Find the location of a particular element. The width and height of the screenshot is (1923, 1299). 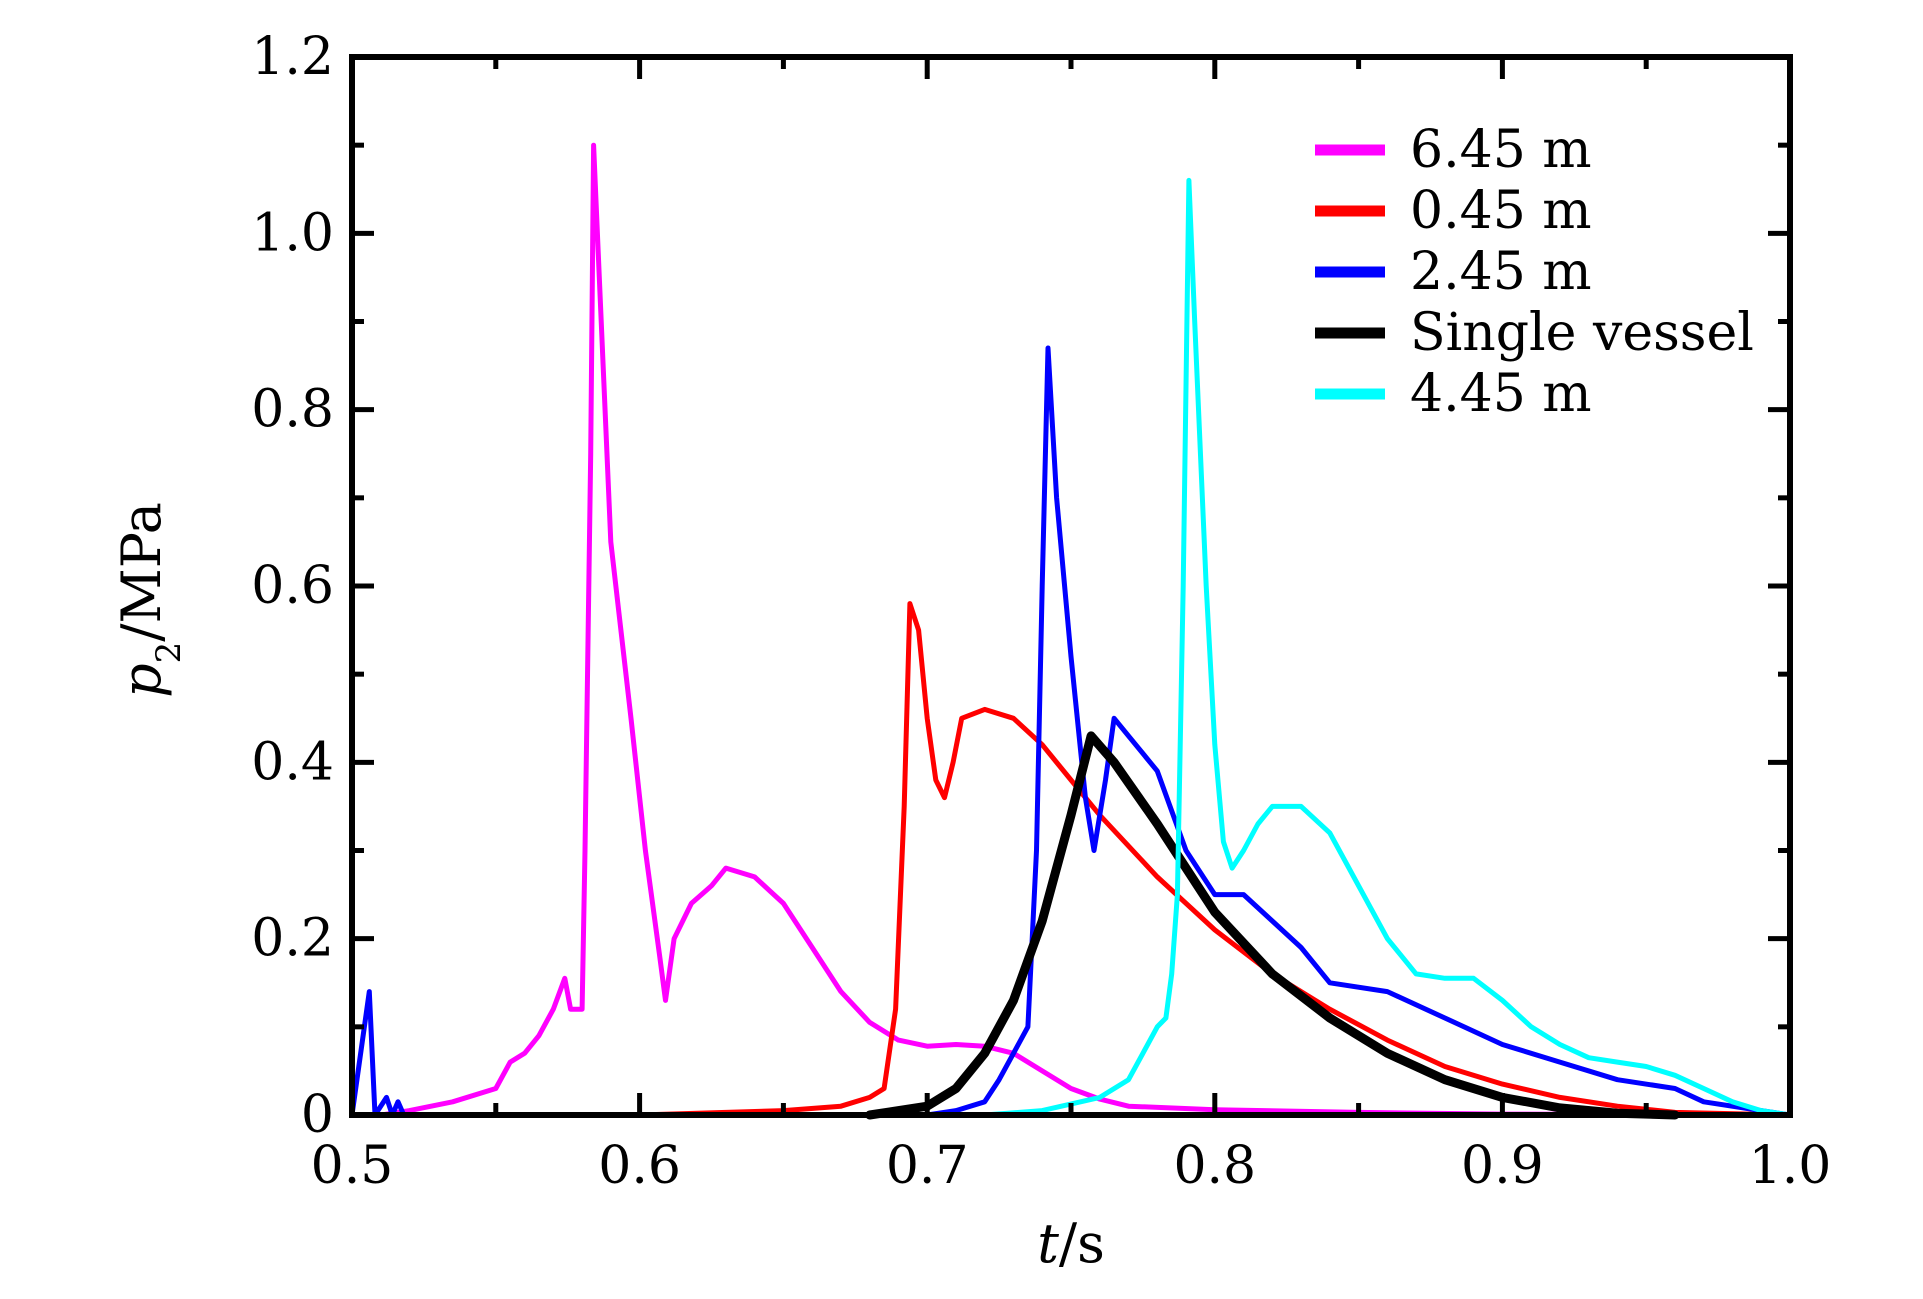

legend-label-4: Single vessel is located at coordinates (1582, 333).